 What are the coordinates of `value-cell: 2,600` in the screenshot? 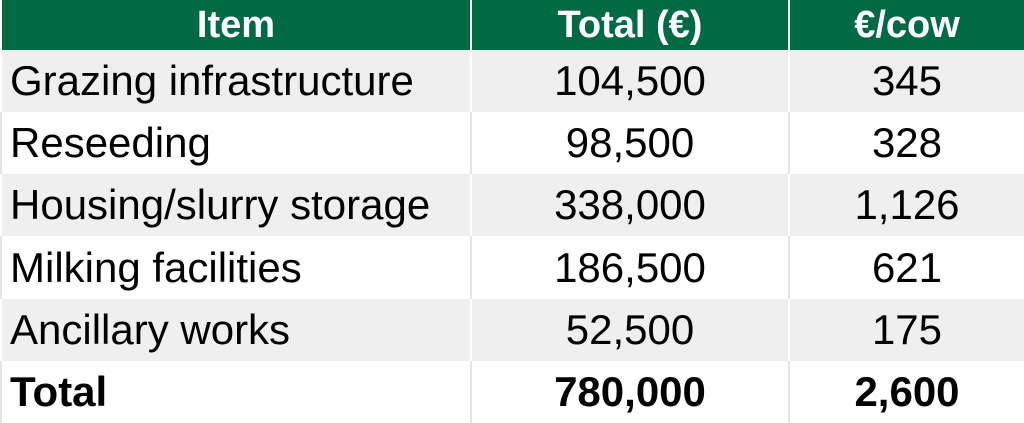 It's located at (906, 391).